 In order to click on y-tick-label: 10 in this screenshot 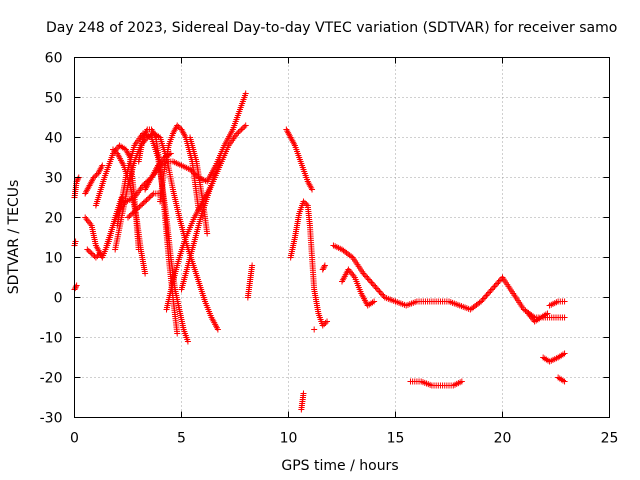, I will do `click(54, 259)`.